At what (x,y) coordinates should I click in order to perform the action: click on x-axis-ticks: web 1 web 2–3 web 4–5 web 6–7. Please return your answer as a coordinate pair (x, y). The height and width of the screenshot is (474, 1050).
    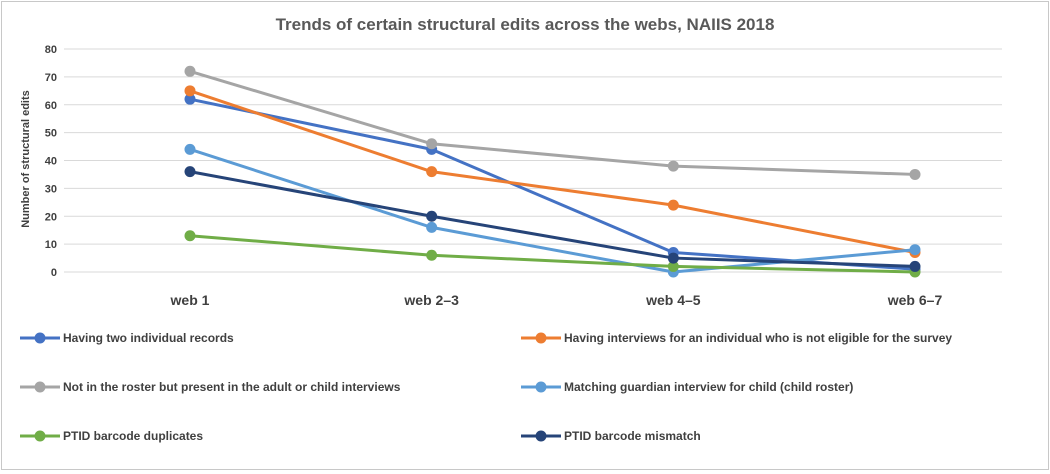
    Looking at the image, I should click on (556, 300).